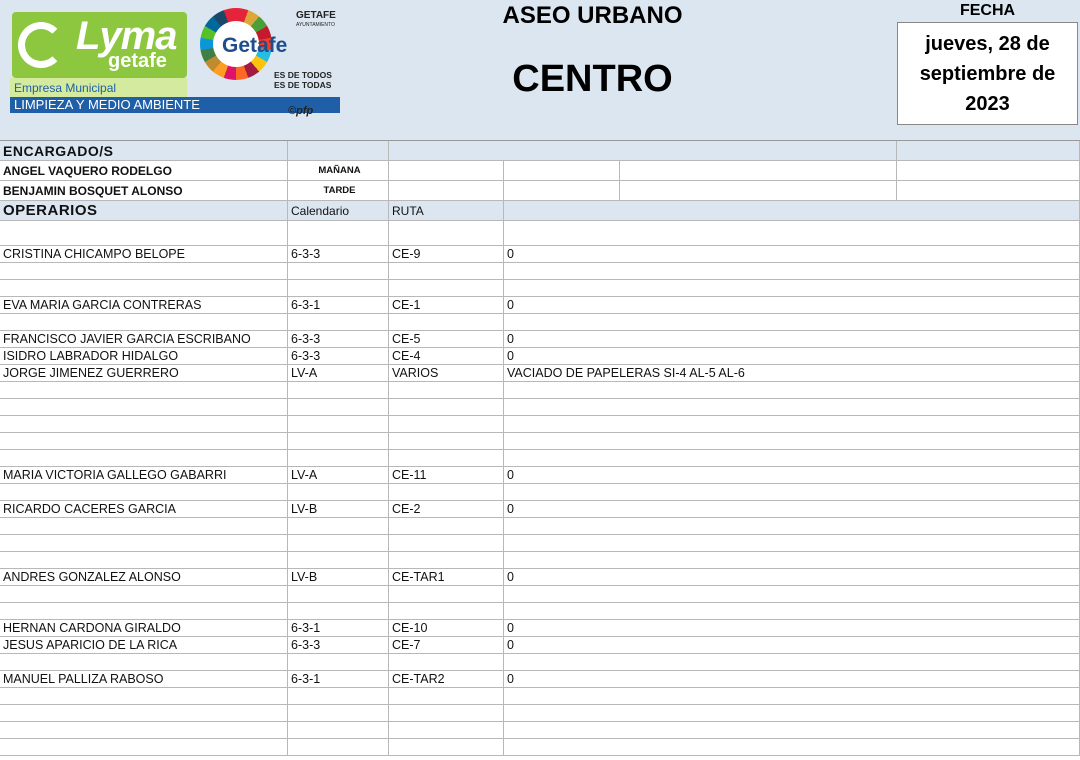 The width and height of the screenshot is (1080, 760). What do you see at coordinates (144, 171) in the screenshot?
I see `supervisor-name: ANGEL VAQUERO RODELGO` at bounding box center [144, 171].